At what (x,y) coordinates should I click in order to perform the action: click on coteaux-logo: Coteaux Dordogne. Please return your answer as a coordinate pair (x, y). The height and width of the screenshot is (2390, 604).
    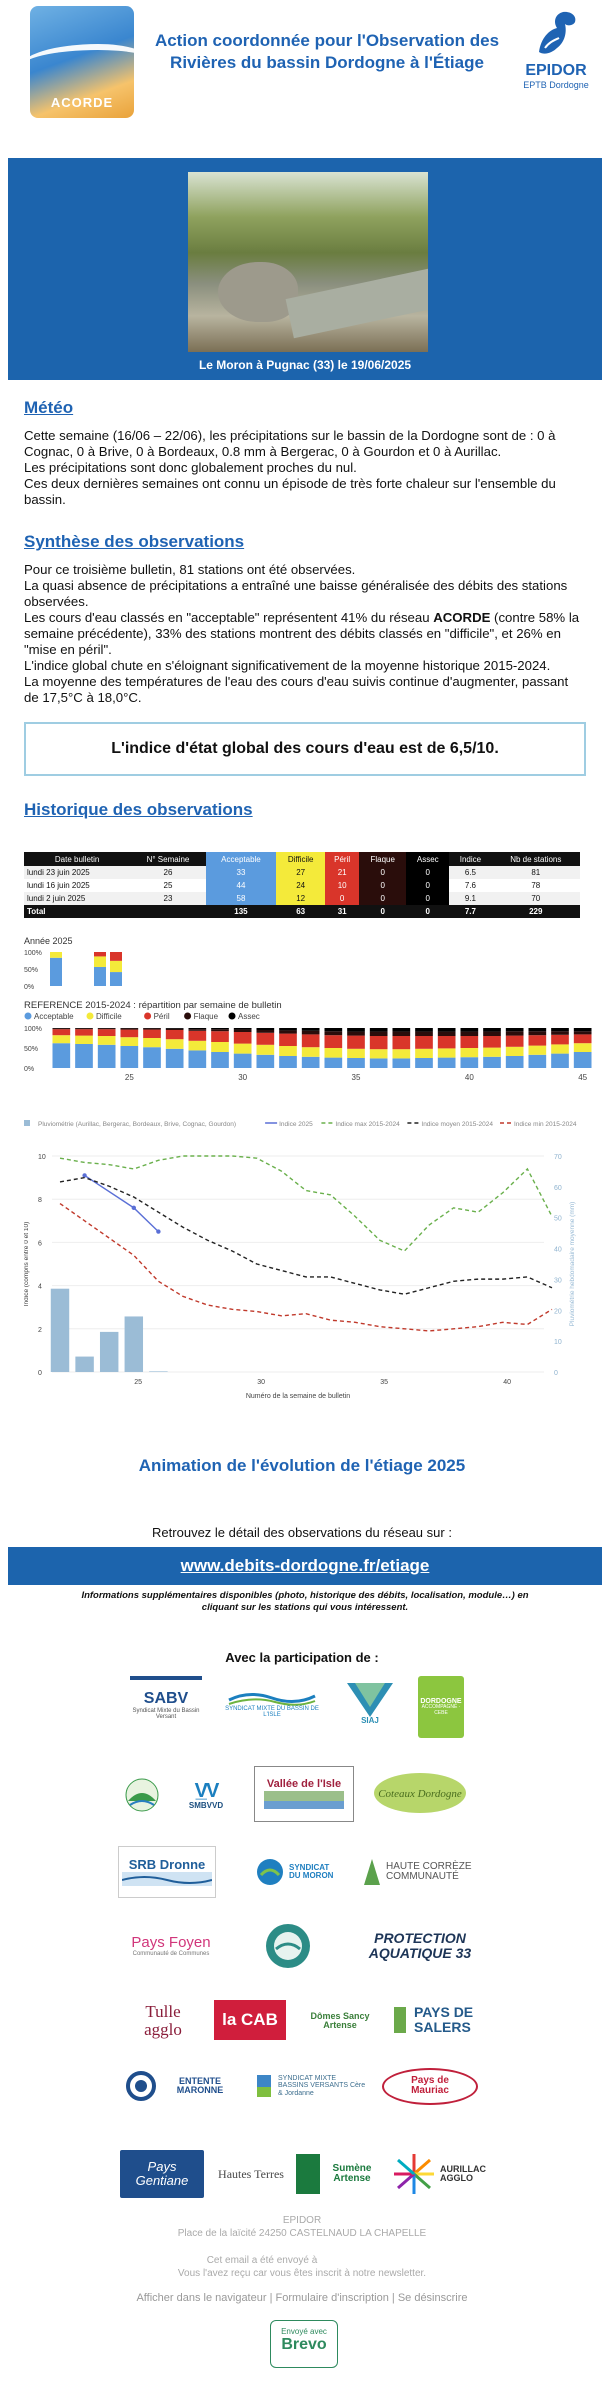
    Looking at the image, I should click on (420, 1793).